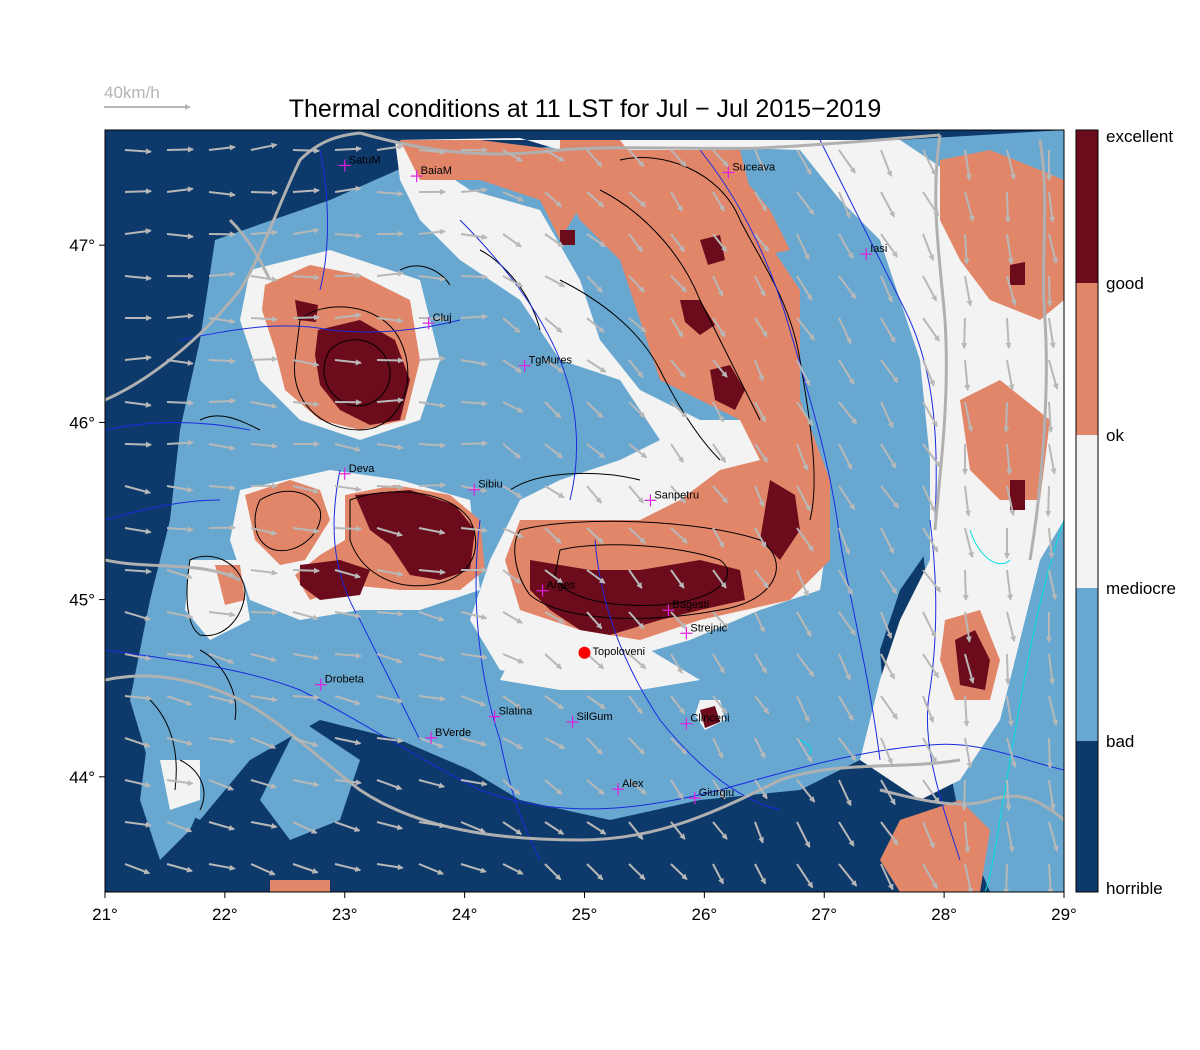  Describe the element at coordinates (545, 363) in the screenshot. I see `city-tgmures: TgMures` at that location.